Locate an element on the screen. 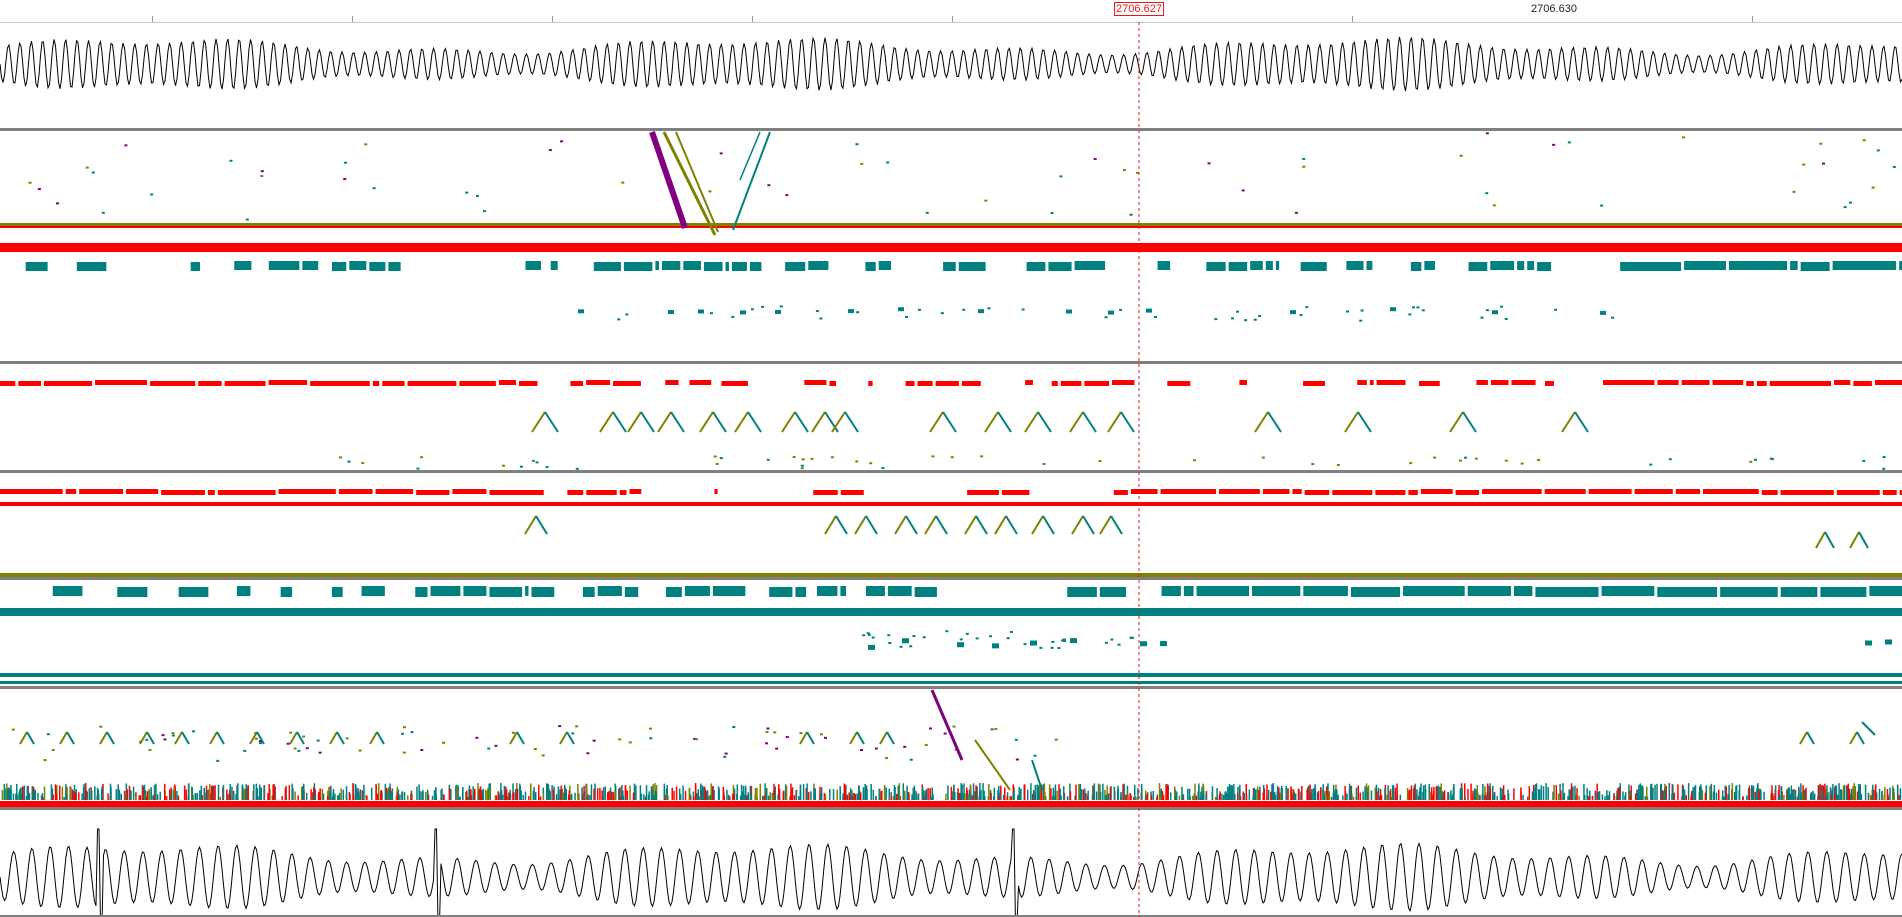 Image resolution: width=1902 pixels, height=917 pixels. ruler-tick is located at coordinates (952, 19).